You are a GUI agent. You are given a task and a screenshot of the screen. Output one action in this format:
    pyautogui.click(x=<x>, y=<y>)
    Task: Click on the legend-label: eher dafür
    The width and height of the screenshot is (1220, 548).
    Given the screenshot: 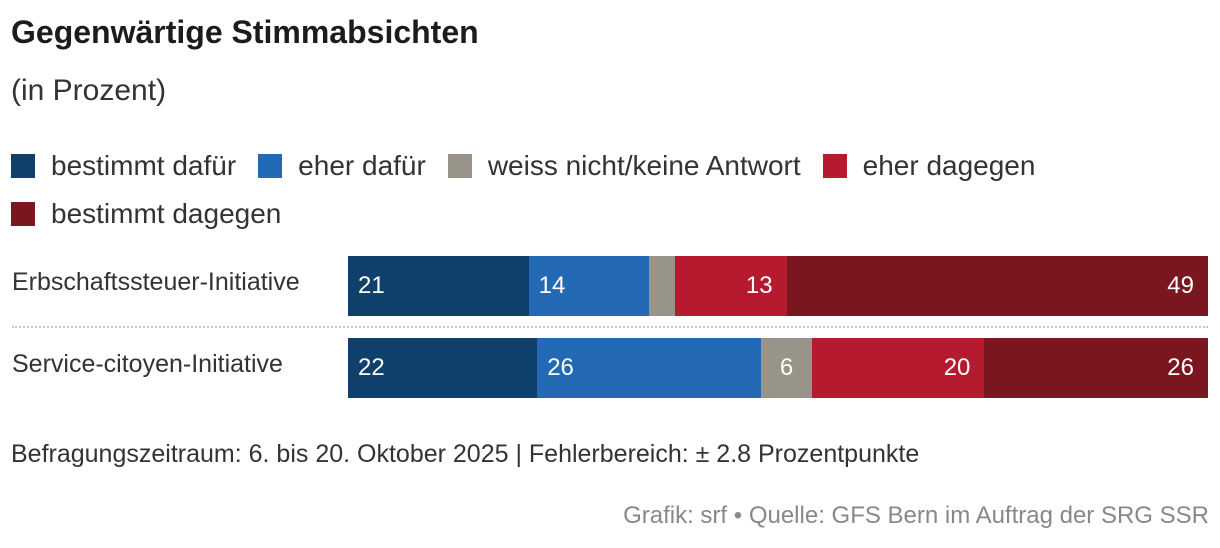 What is the action you would take?
    pyautogui.click(x=362, y=165)
    